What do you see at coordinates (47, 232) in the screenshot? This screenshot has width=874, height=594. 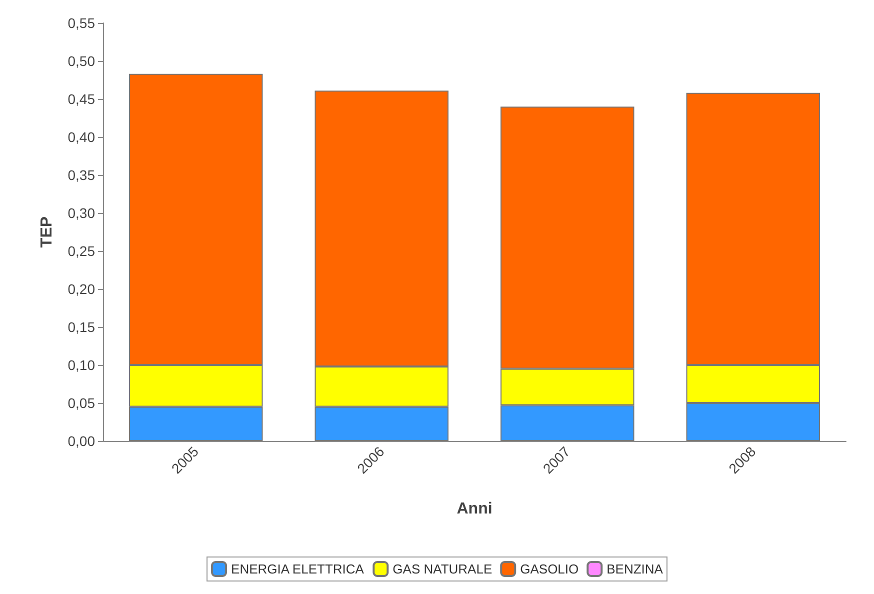 I see `y-axis-title: TEP` at bounding box center [47, 232].